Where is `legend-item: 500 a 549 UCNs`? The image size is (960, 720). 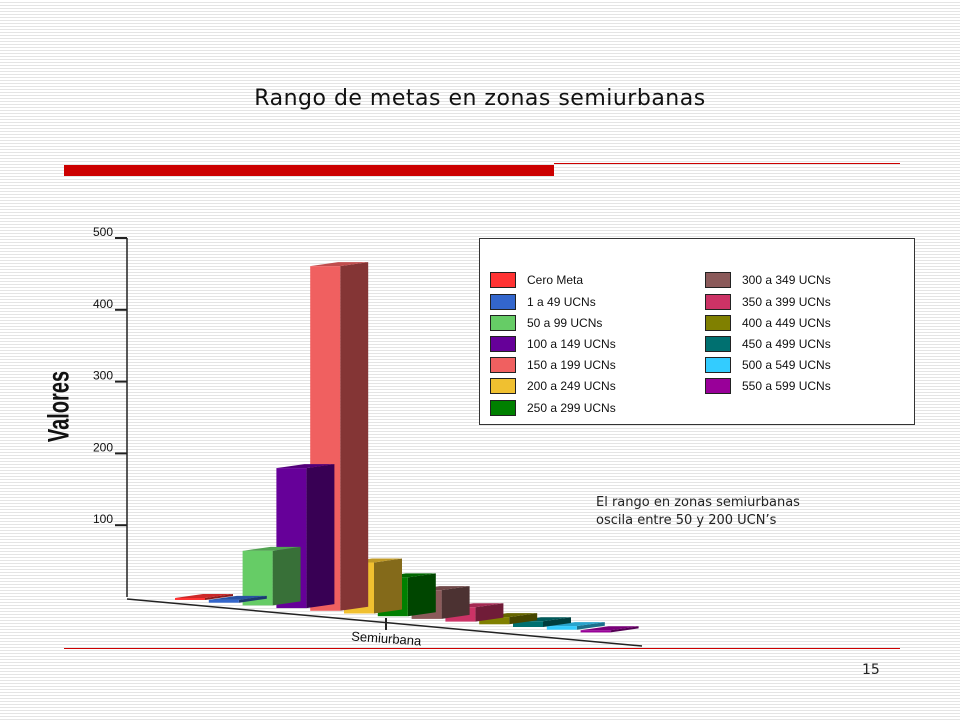 legend-item: 500 a 549 UCNs is located at coordinates (768, 365).